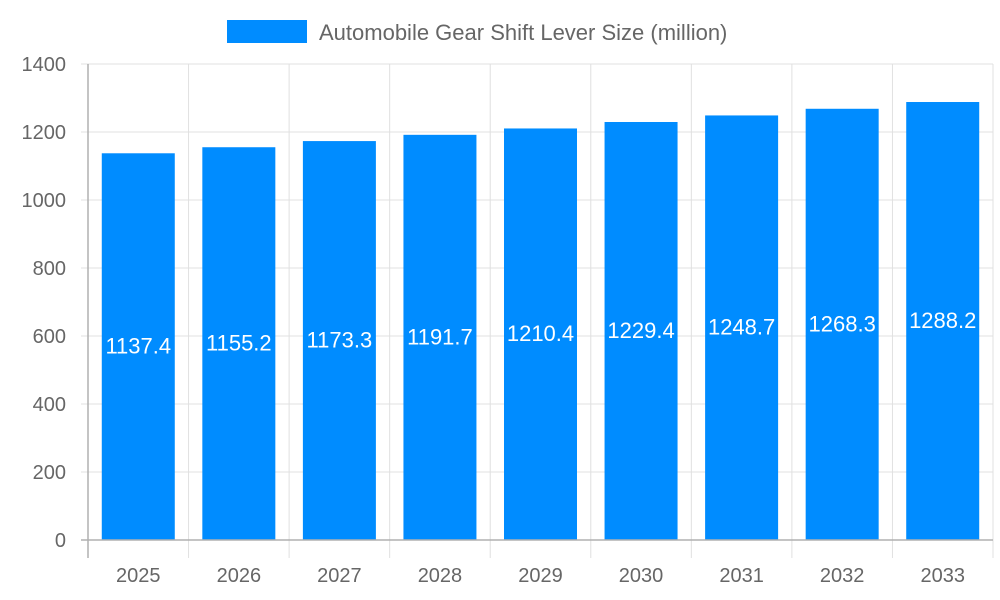 This screenshot has width=1000, height=600. I want to click on x-tick-label: 2031, so click(741, 576).